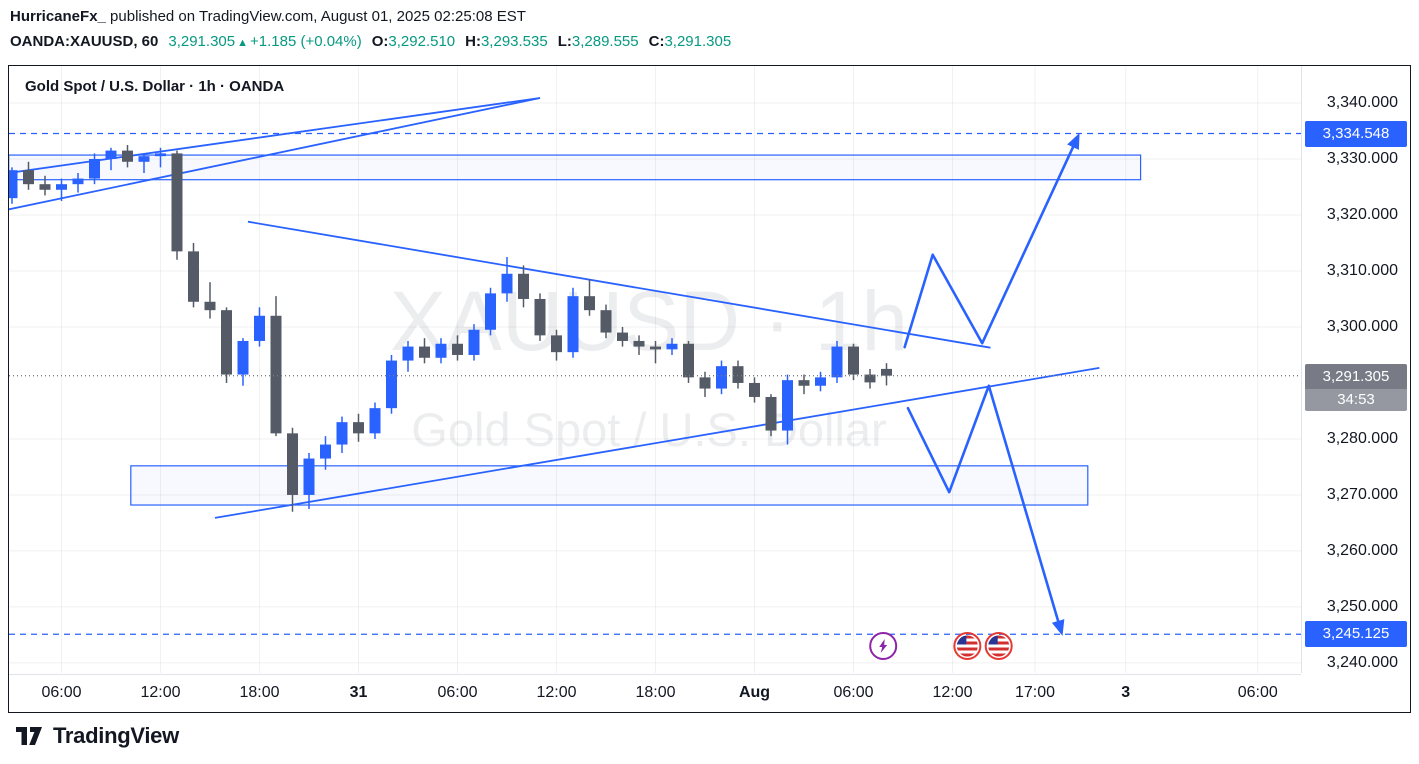 This screenshot has height=764, width=1419. Describe the element at coordinates (305, 41) in the screenshot. I see `price-change: +1.185 (+0.04%)` at that location.